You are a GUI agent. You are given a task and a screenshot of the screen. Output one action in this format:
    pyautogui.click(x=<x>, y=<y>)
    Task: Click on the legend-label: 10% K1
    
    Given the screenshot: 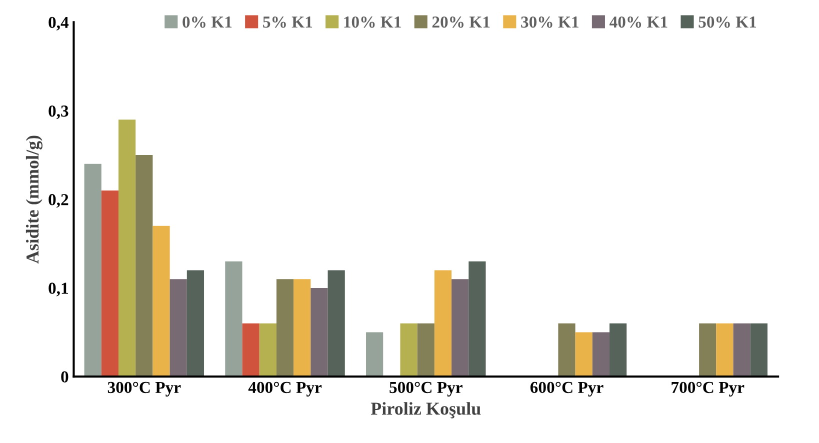 What is the action you would take?
    pyautogui.click(x=372, y=22)
    